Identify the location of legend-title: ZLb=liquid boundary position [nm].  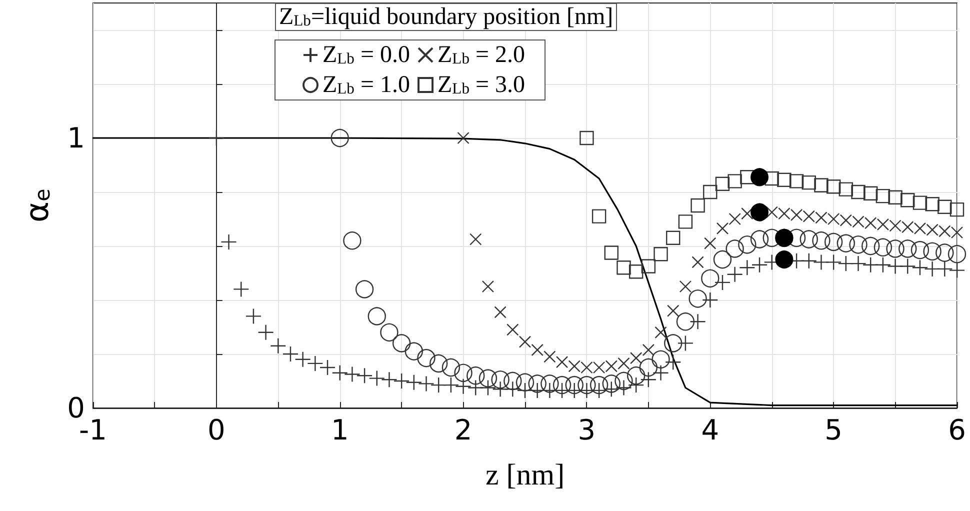
(446, 17).